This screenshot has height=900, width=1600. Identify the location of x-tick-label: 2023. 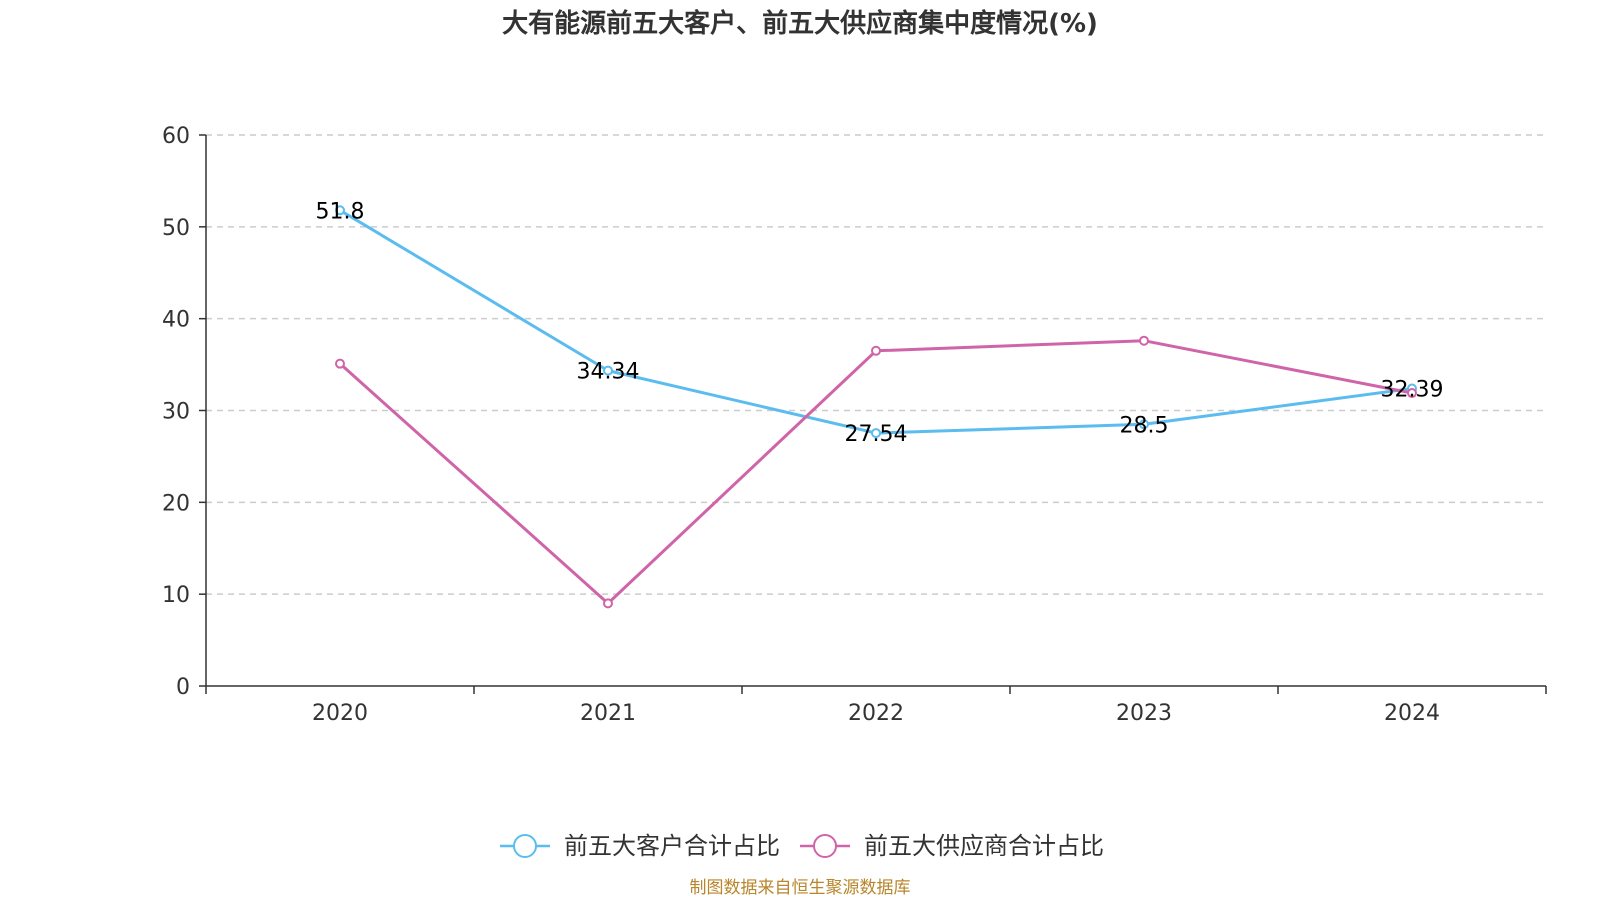
(1144, 713).